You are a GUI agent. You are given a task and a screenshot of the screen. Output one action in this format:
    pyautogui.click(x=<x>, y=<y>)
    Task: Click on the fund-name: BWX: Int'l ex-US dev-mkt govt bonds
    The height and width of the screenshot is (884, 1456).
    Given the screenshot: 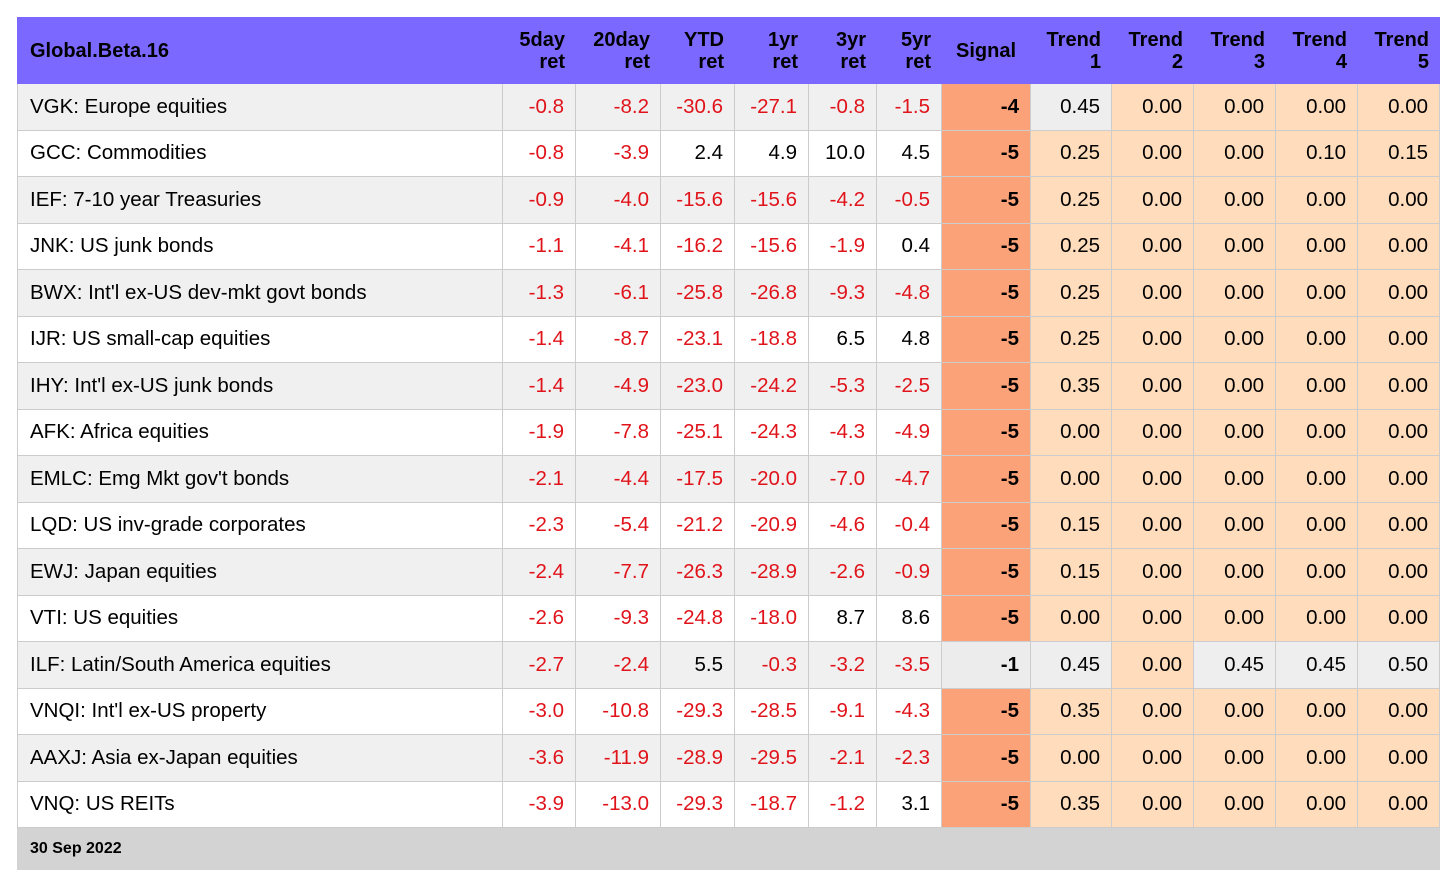 What is the action you would take?
    pyautogui.click(x=260, y=293)
    